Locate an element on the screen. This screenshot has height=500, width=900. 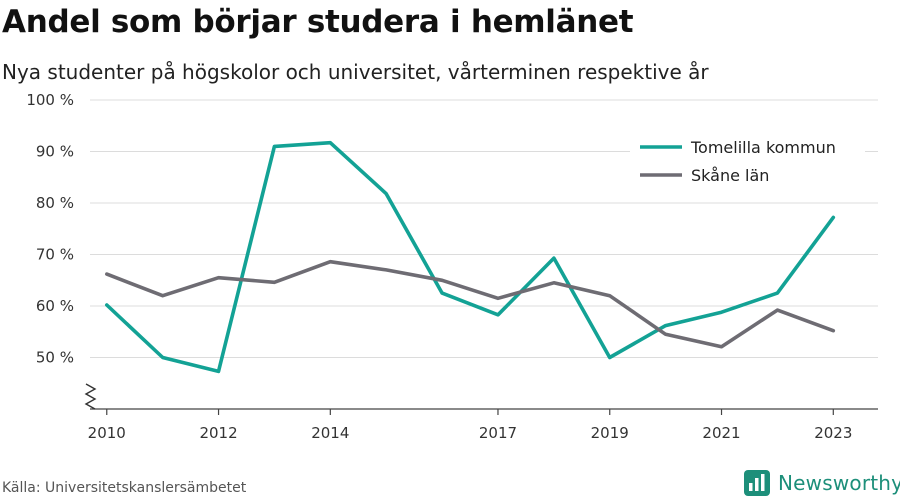
y-tick-label: 60 % is located at coordinates (55, 306).